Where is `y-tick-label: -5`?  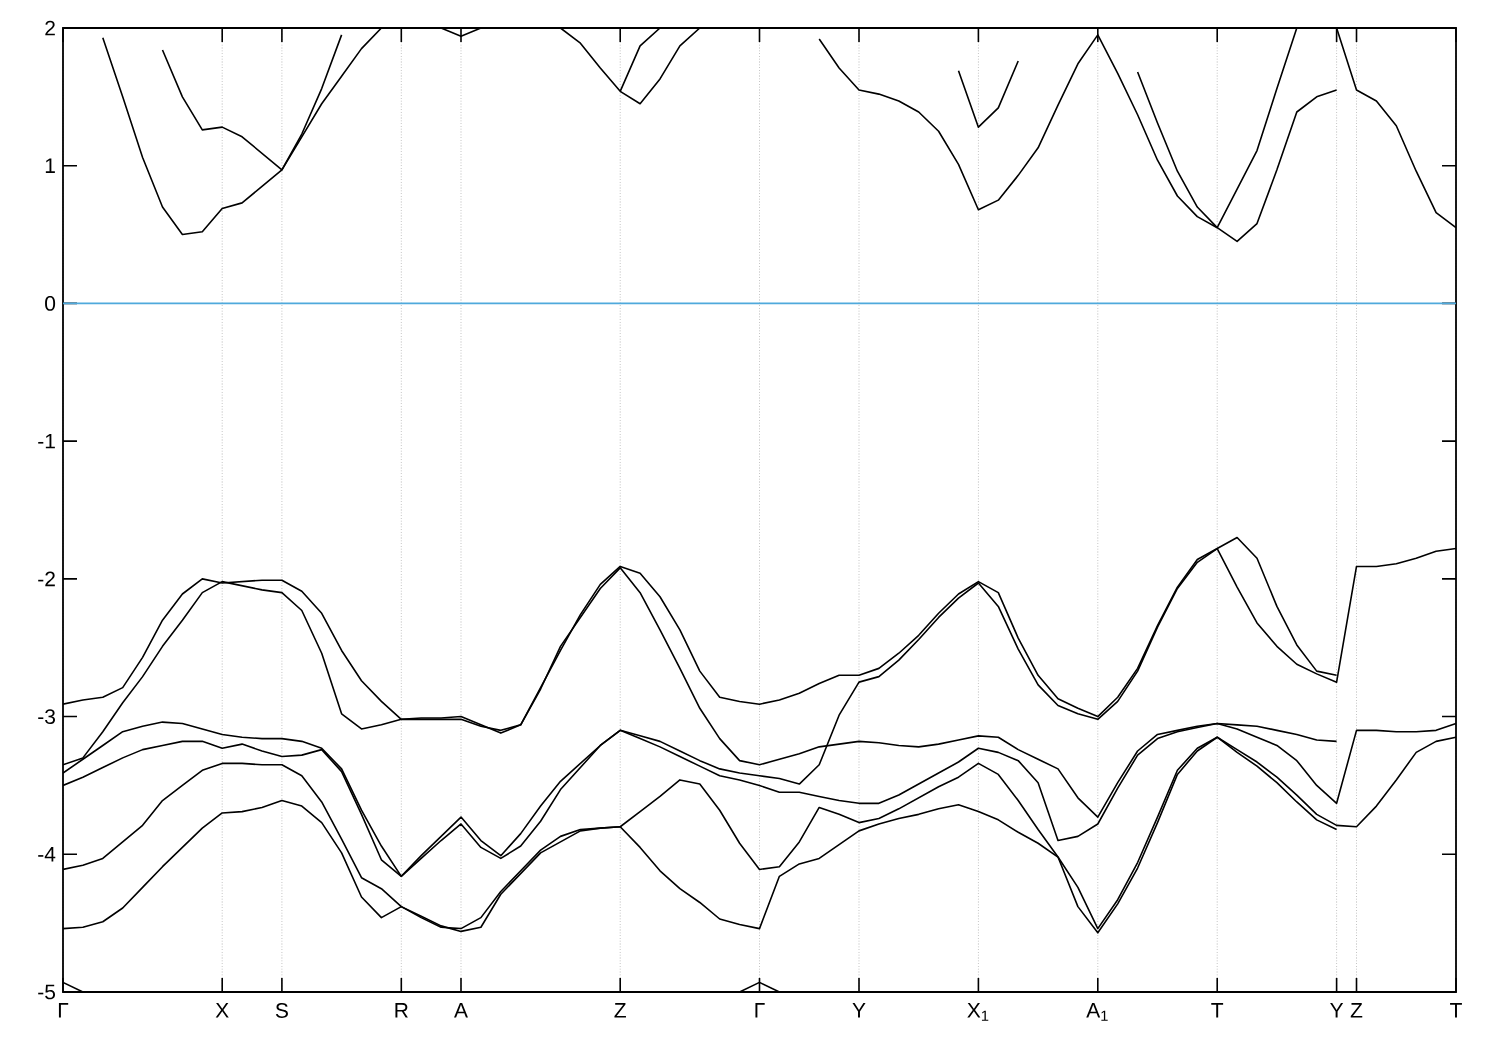 y-tick-label: -5 is located at coordinates (47, 992).